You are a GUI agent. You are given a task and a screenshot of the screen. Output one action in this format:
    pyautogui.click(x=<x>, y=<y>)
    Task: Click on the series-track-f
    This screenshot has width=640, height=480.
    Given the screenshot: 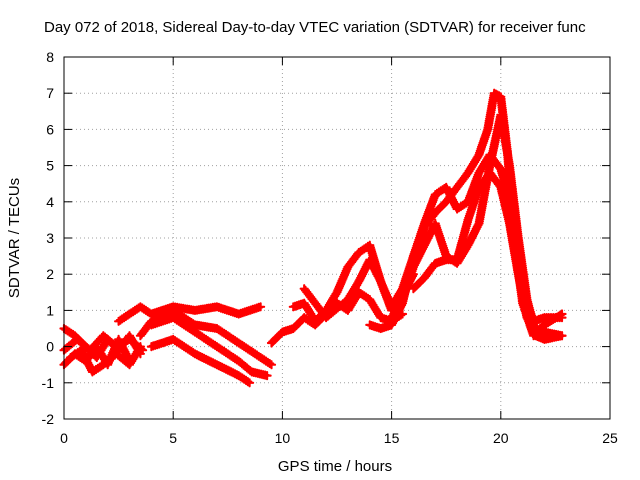 What is the action you would take?
    pyautogui.click(x=206, y=337)
    